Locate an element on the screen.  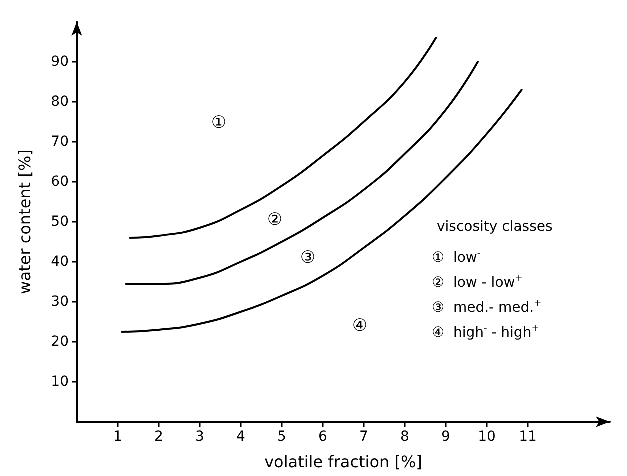
x-tick-label: 2 is located at coordinates (159, 437).